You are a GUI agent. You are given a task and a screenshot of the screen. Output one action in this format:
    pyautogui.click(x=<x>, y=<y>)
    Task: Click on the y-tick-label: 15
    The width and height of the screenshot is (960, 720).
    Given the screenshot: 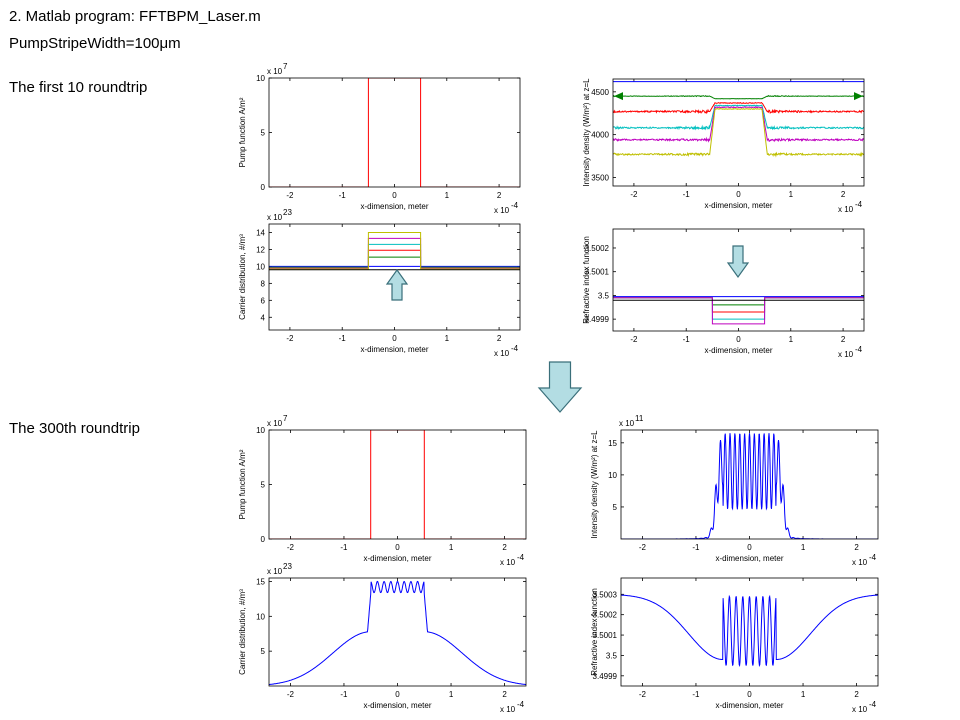 What is the action you would take?
    pyautogui.click(x=612, y=443)
    